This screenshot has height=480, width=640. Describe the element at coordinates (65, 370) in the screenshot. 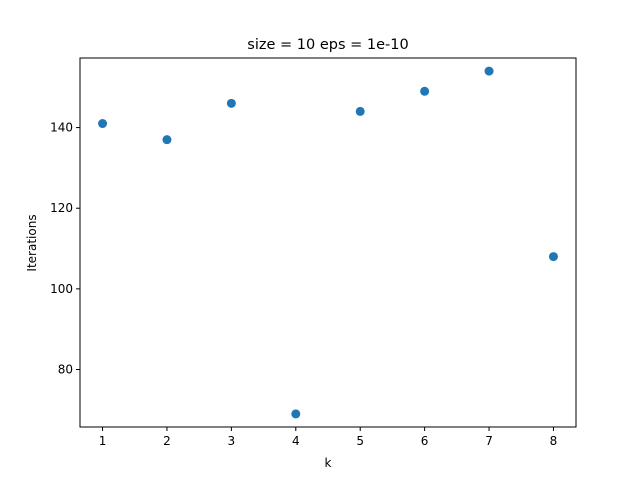

I see `y-tick-label: 80` at that location.